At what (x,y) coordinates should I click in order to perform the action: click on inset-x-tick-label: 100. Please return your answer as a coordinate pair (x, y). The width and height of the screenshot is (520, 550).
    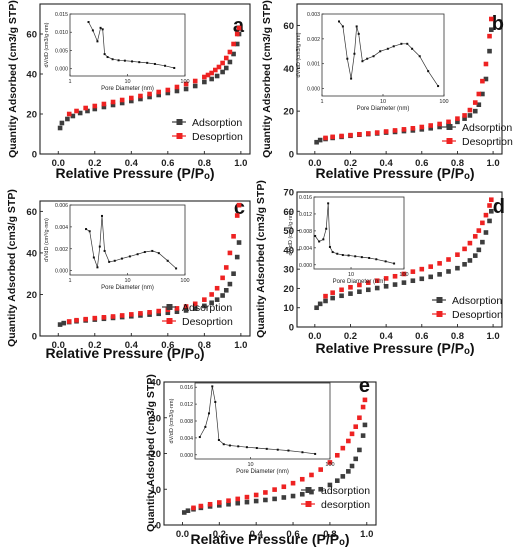
    Looking at the image, I should click on (329, 465).